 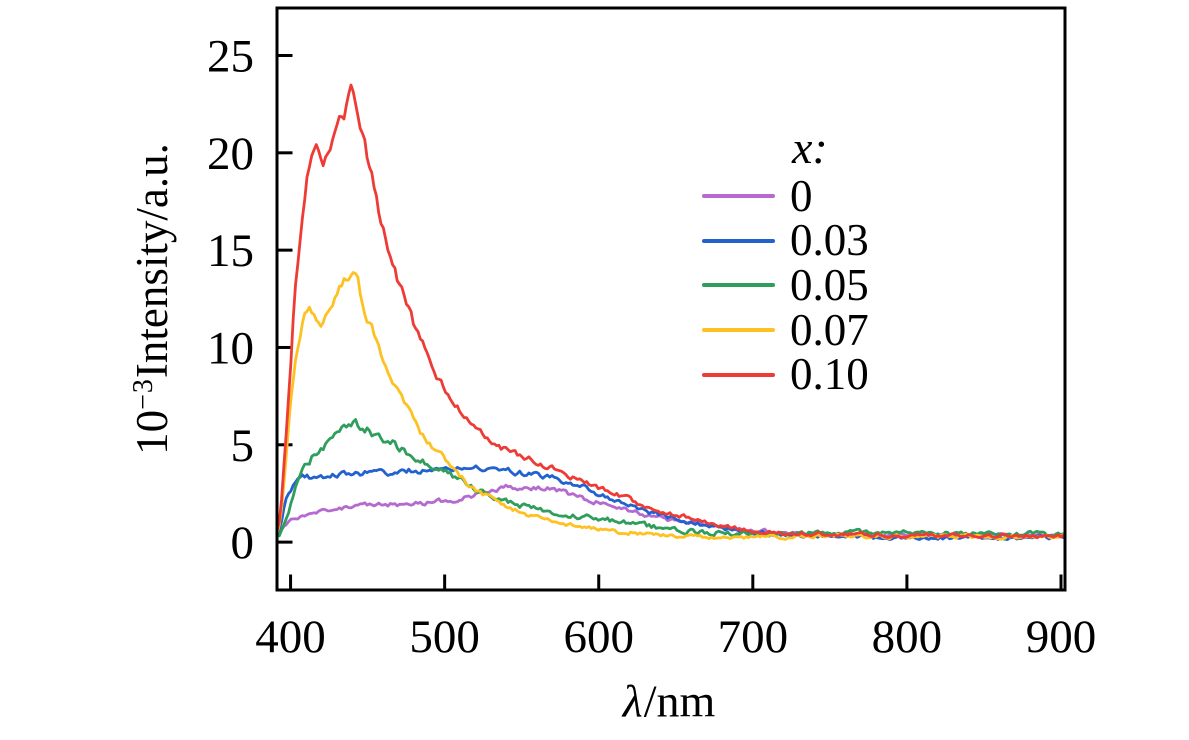 I want to click on legend-item-x-0.10: 0.10, so click(x=784, y=374).